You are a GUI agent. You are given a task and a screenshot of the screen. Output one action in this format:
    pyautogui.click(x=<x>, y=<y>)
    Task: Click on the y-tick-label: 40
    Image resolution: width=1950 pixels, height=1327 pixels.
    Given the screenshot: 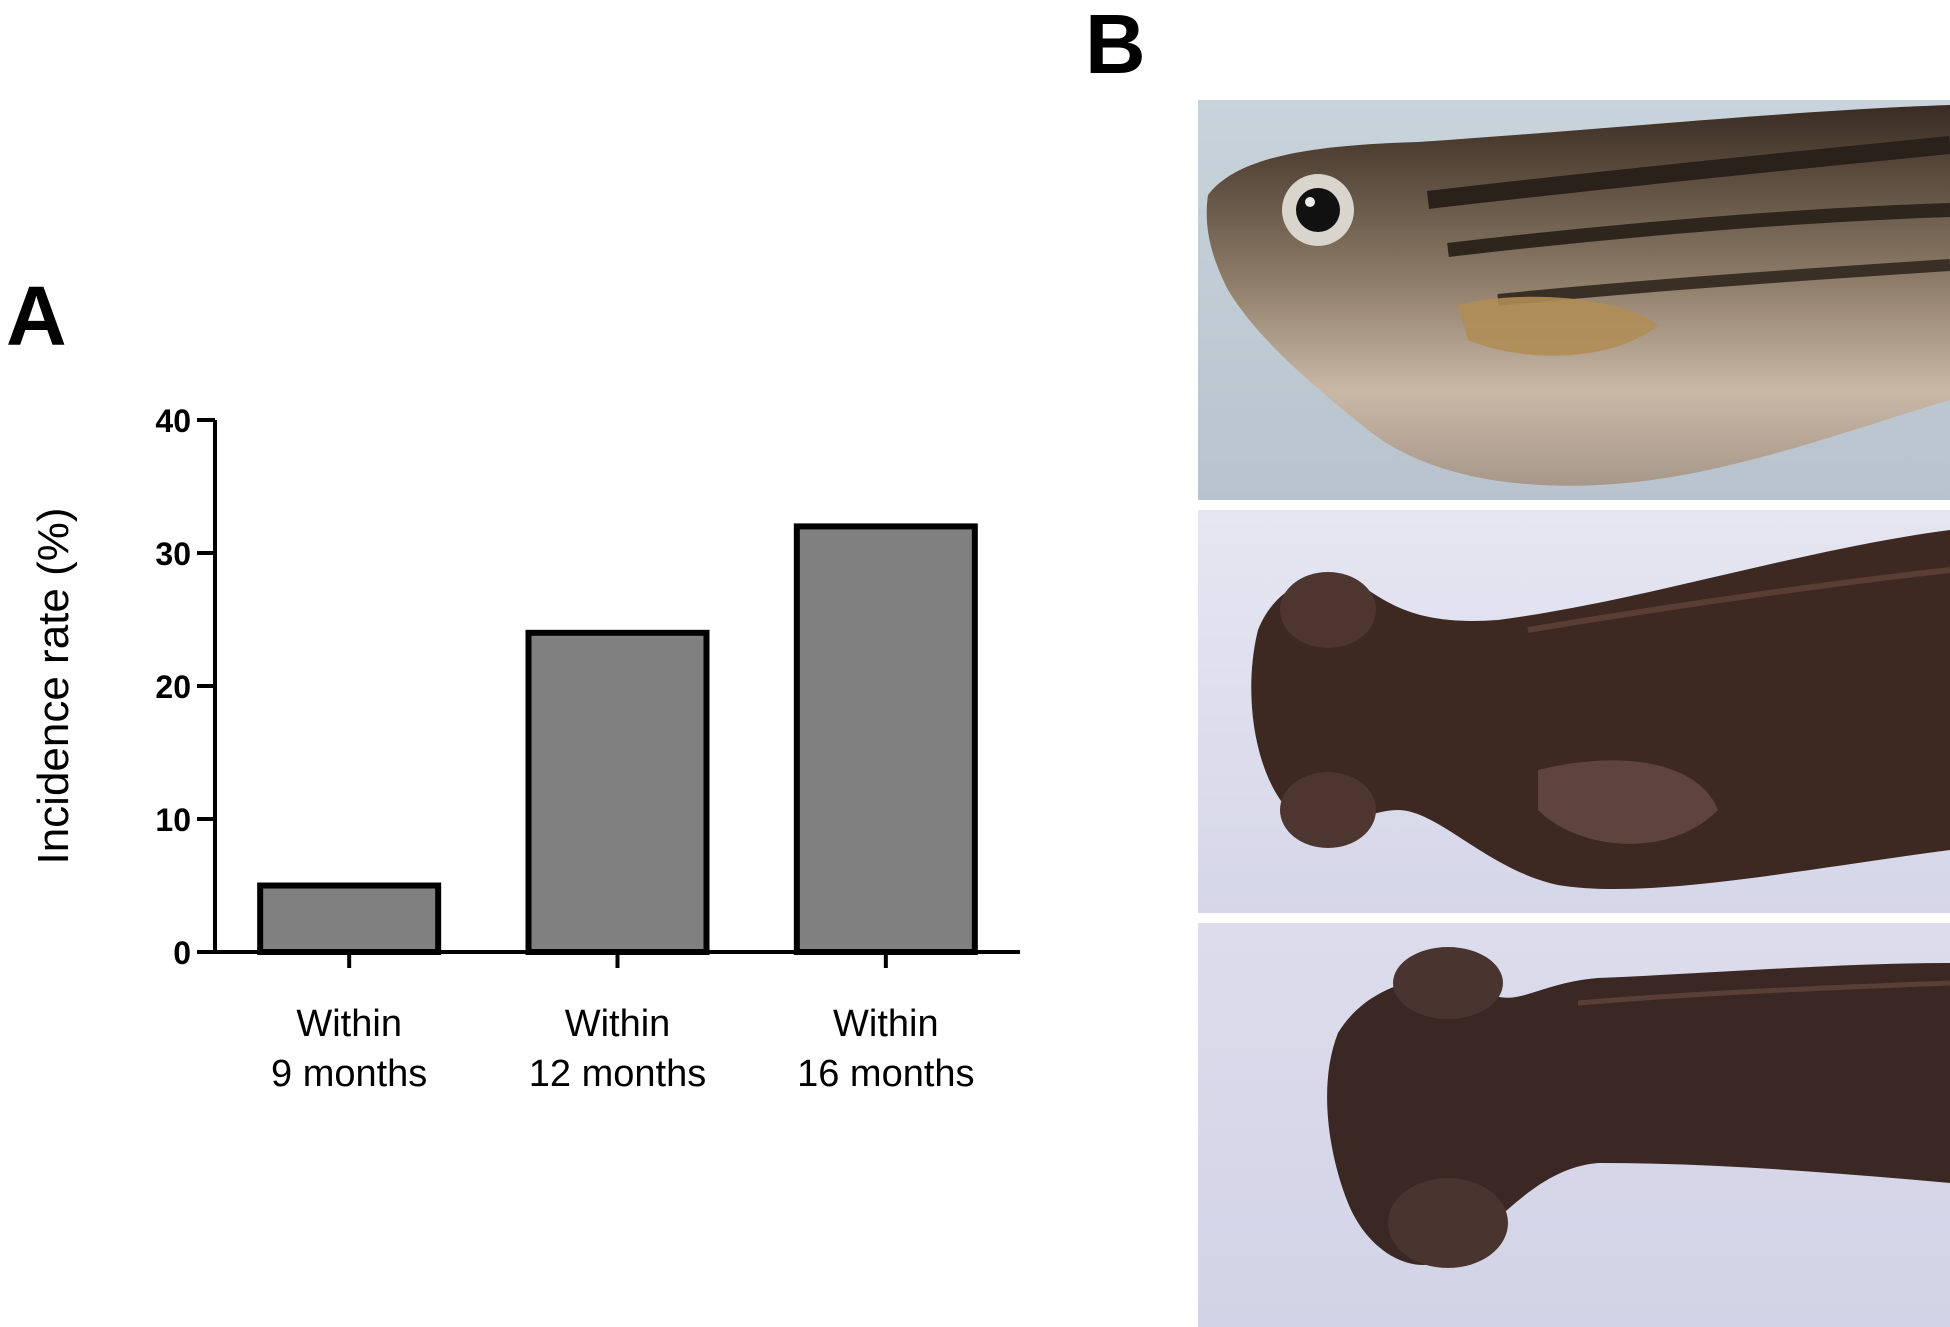 What is the action you would take?
    pyautogui.click(x=173, y=421)
    